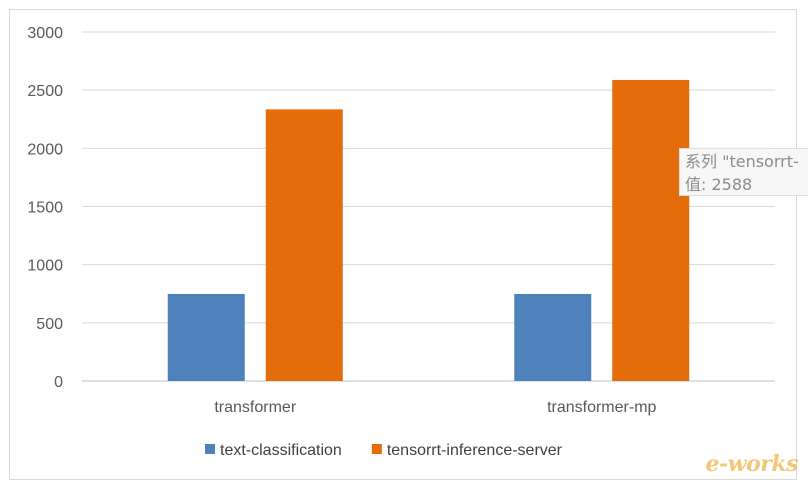  What do you see at coordinates (304, 245) in the screenshot?
I see `bar-tensorrt-inference-server-transformer` at bounding box center [304, 245].